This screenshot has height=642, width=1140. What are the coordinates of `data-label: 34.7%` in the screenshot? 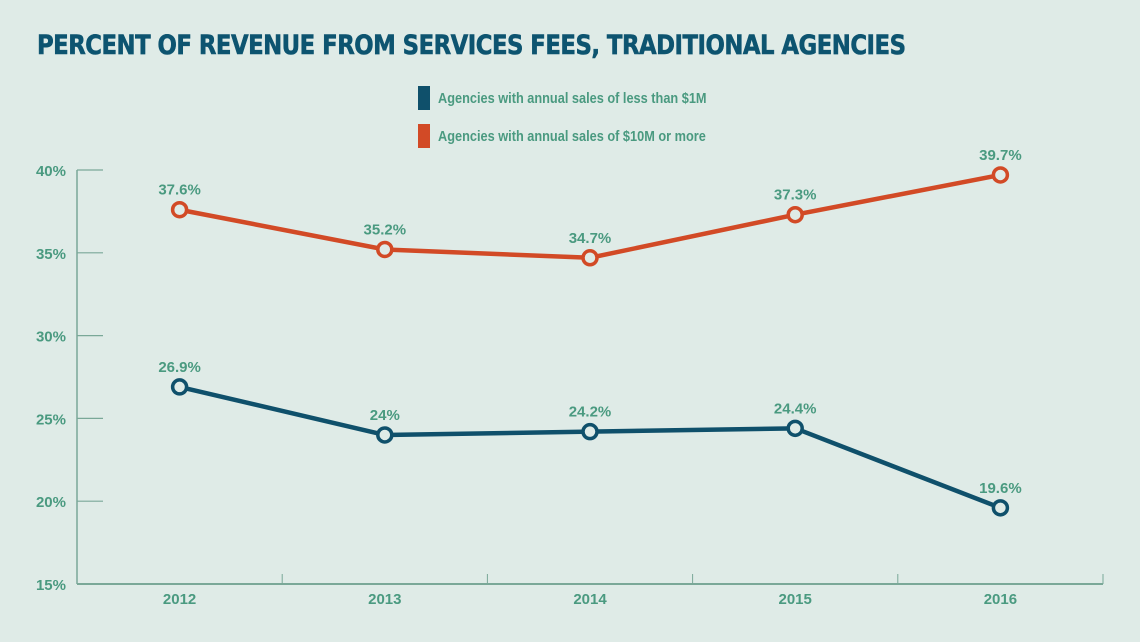 It's located at (590, 238).